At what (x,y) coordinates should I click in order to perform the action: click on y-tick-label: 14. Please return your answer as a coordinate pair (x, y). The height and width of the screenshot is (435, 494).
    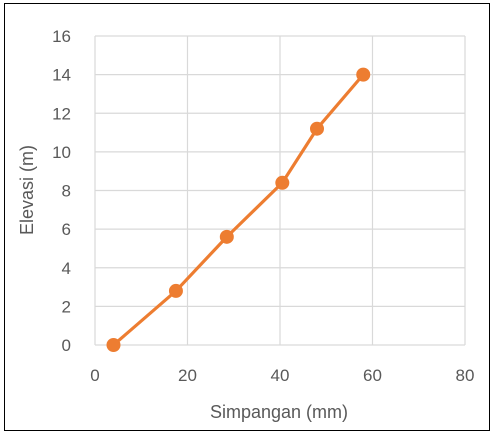
    Looking at the image, I should click on (61, 75).